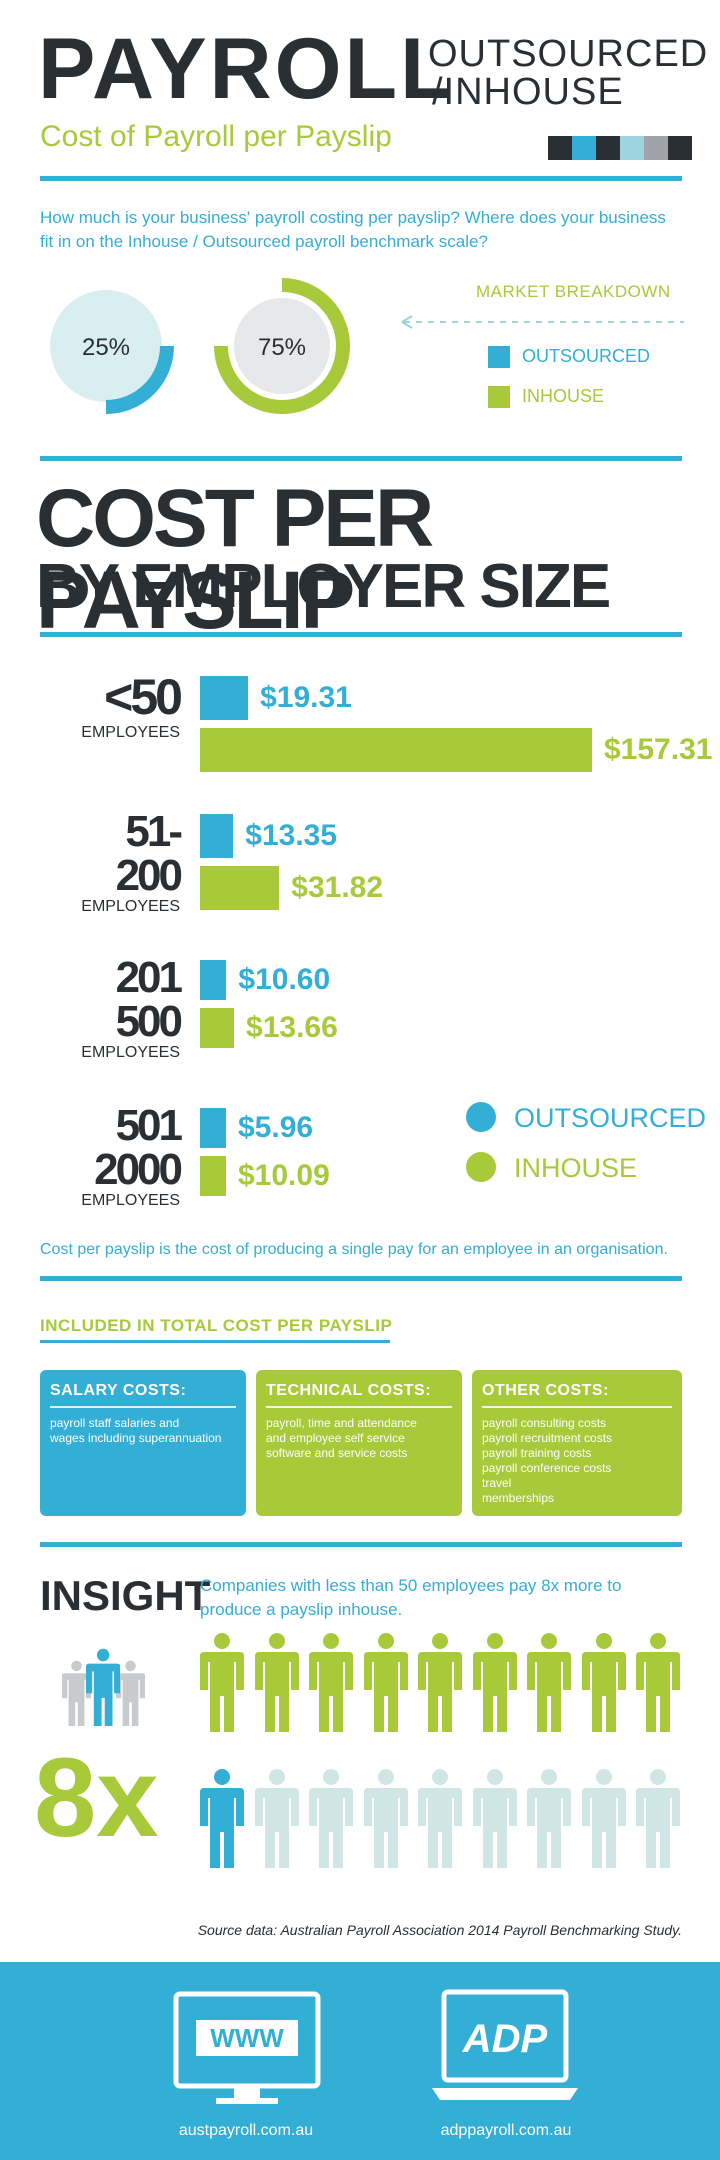 Image resolution: width=720 pixels, height=2160 pixels. What do you see at coordinates (359, 1395) in the screenshot?
I see `technical-costs-title: TECHNICAL COSTS:` at bounding box center [359, 1395].